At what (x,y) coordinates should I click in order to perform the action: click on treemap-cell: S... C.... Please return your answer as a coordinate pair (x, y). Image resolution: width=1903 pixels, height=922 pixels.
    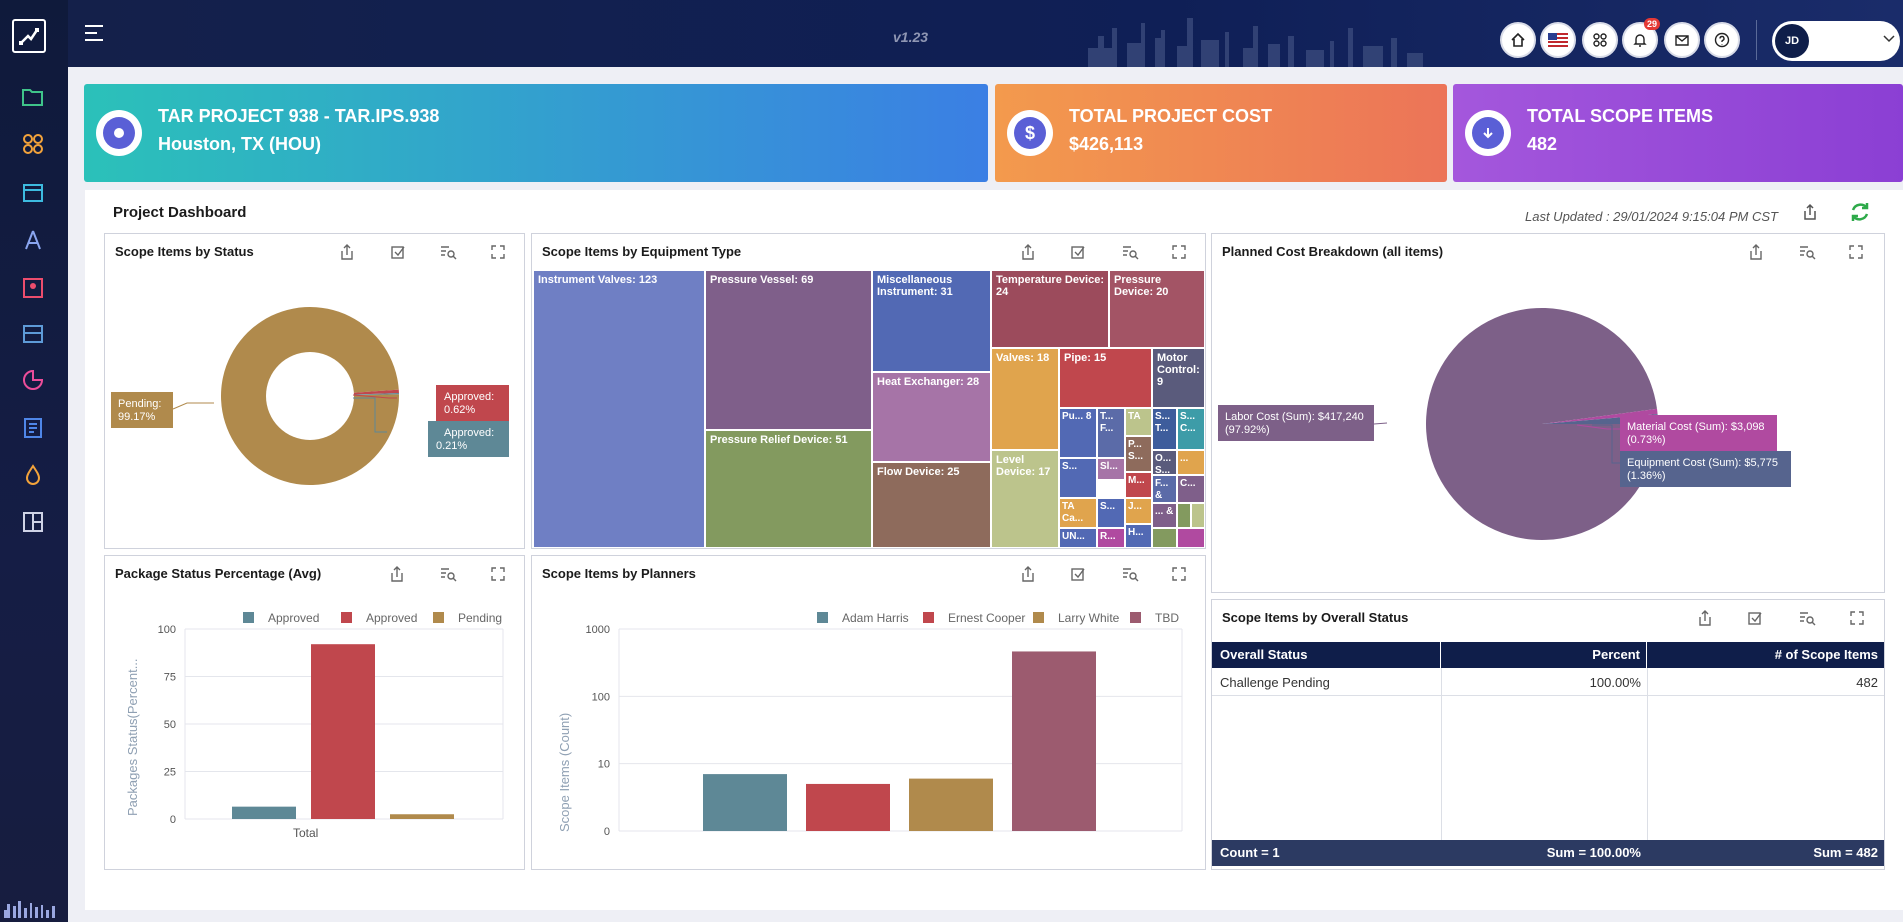
    Looking at the image, I should click on (1191, 429).